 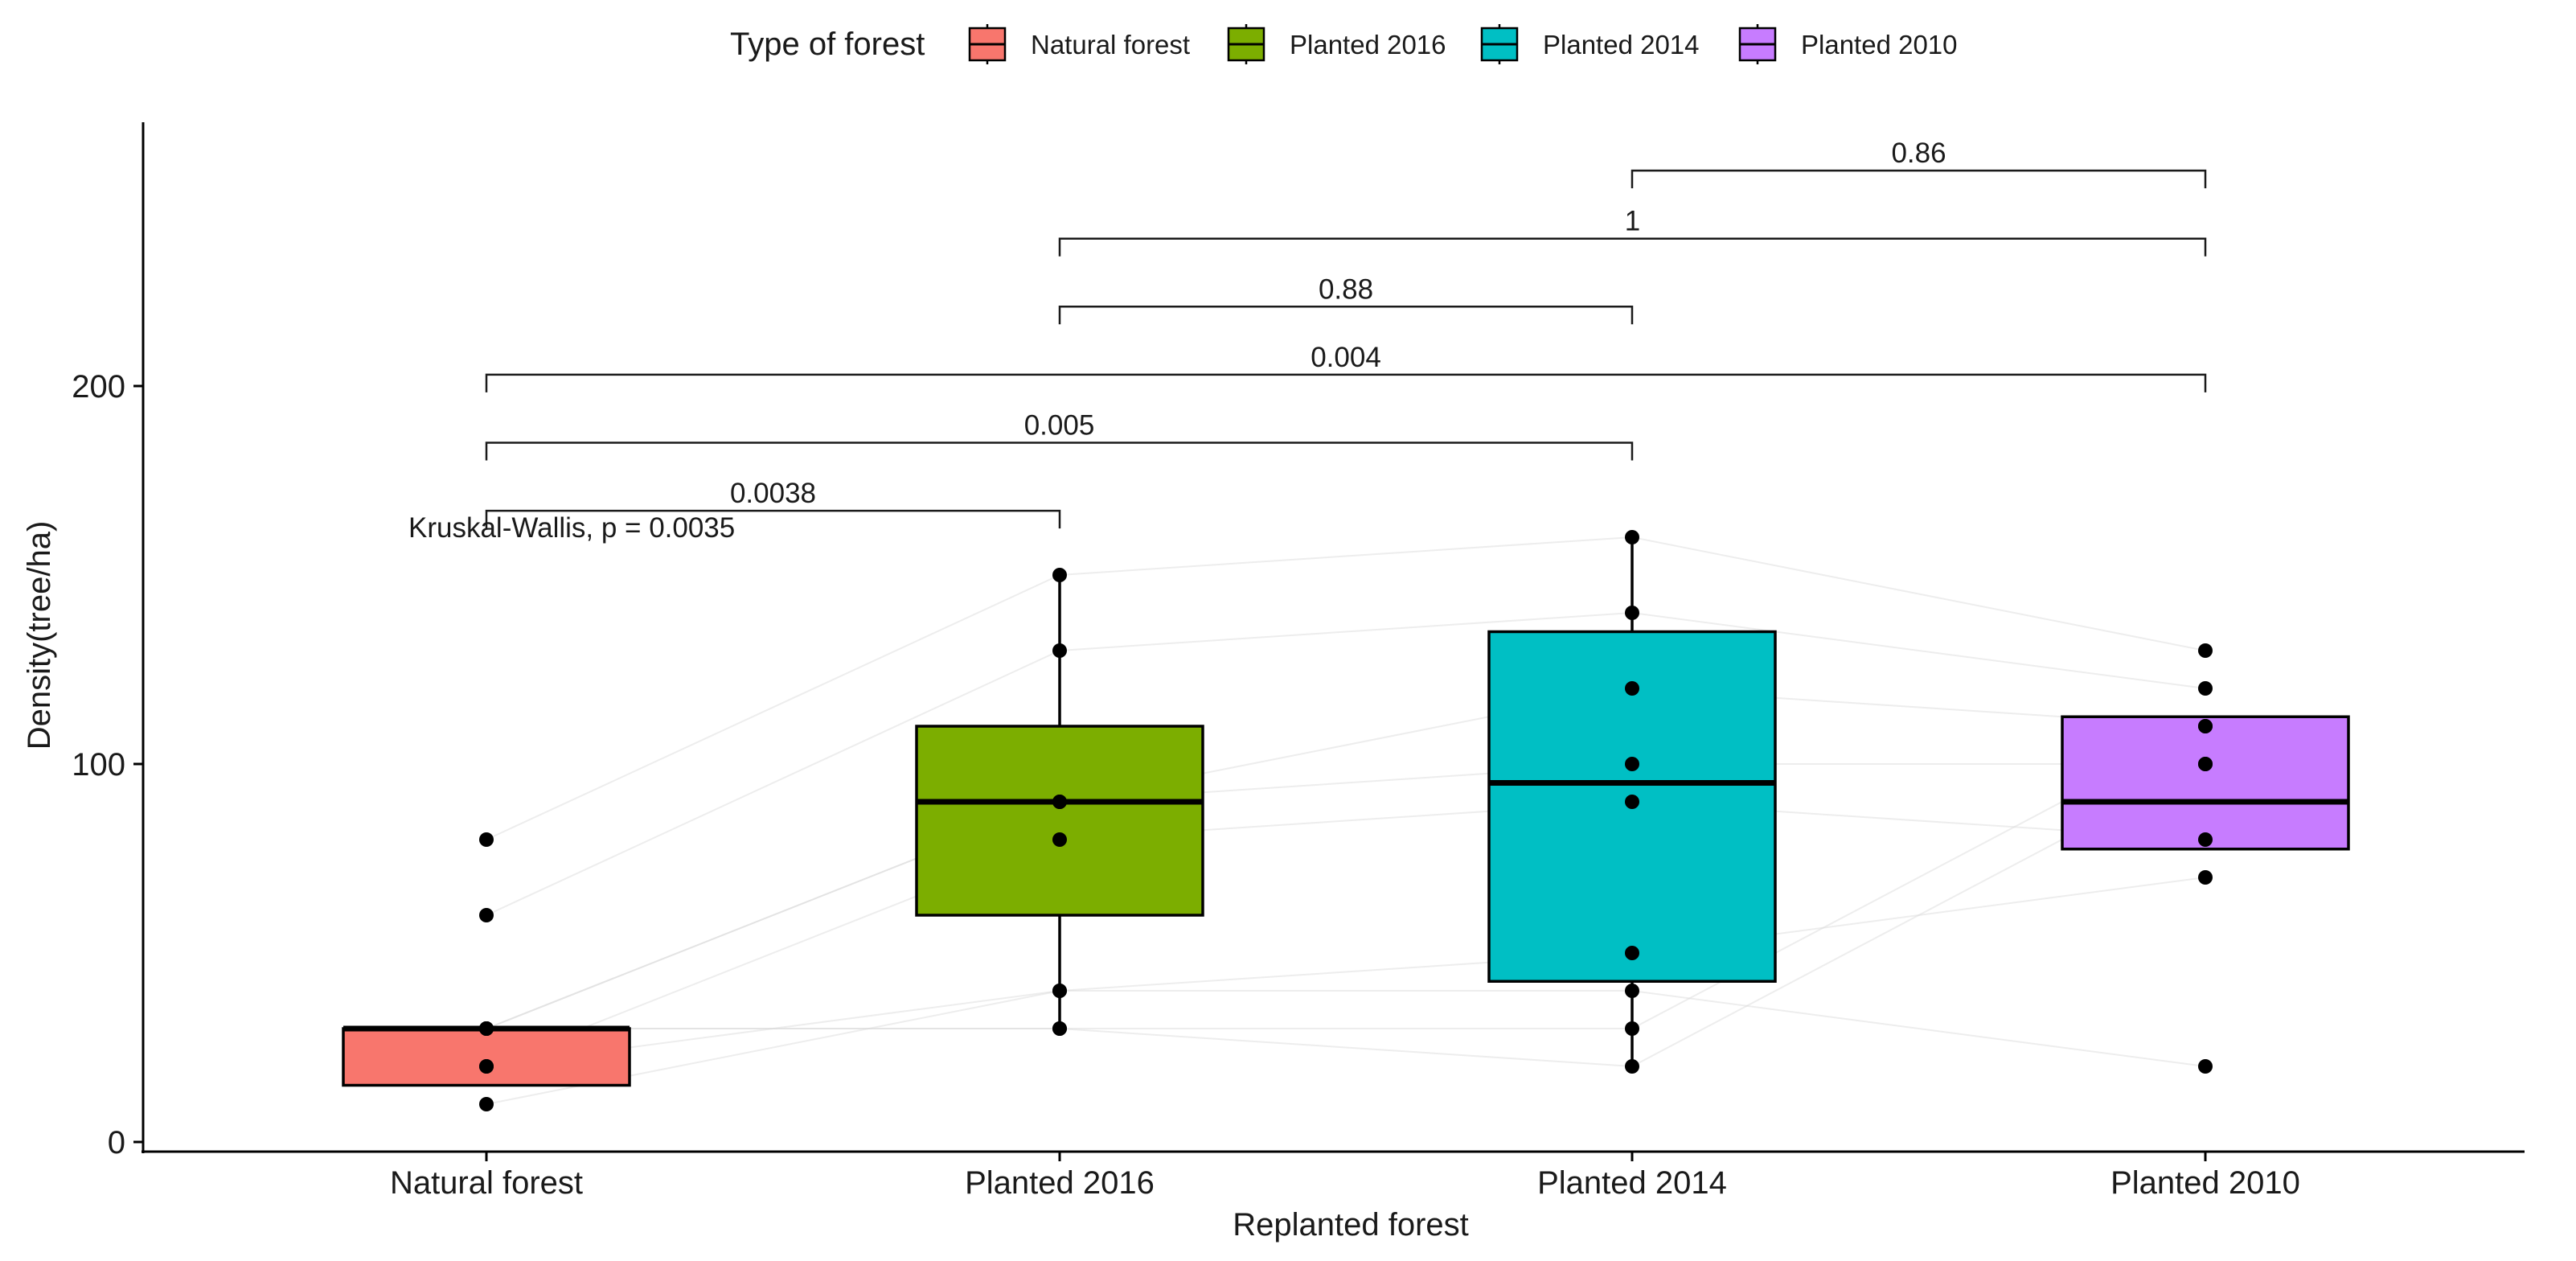 I want to click on p-value-label: 0.005, so click(x=1059, y=426).